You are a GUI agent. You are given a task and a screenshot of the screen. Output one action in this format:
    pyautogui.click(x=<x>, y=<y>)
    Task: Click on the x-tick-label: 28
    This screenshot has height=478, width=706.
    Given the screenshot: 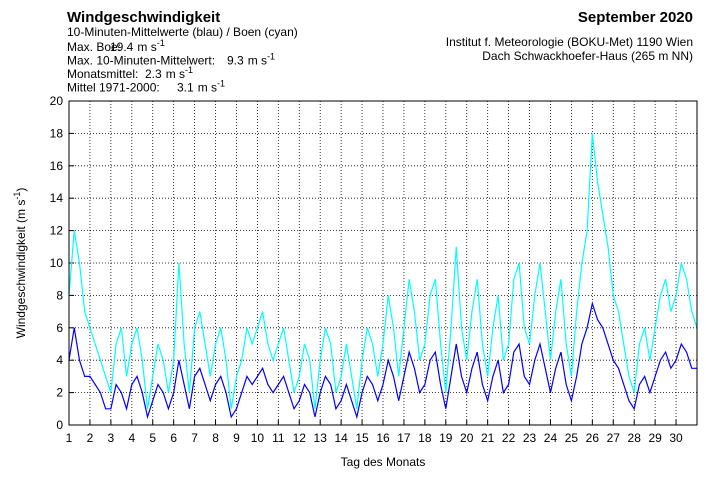 What is the action you would take?
    pyautogui.click(x=635, y=438)
    